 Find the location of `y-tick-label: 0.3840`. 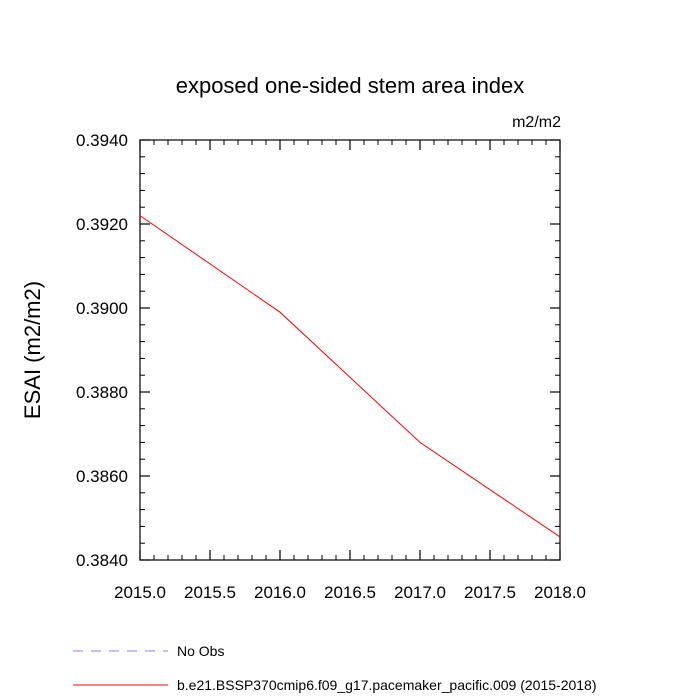

y-tick-label: 0.3840 is located at coordinates (102, 560).